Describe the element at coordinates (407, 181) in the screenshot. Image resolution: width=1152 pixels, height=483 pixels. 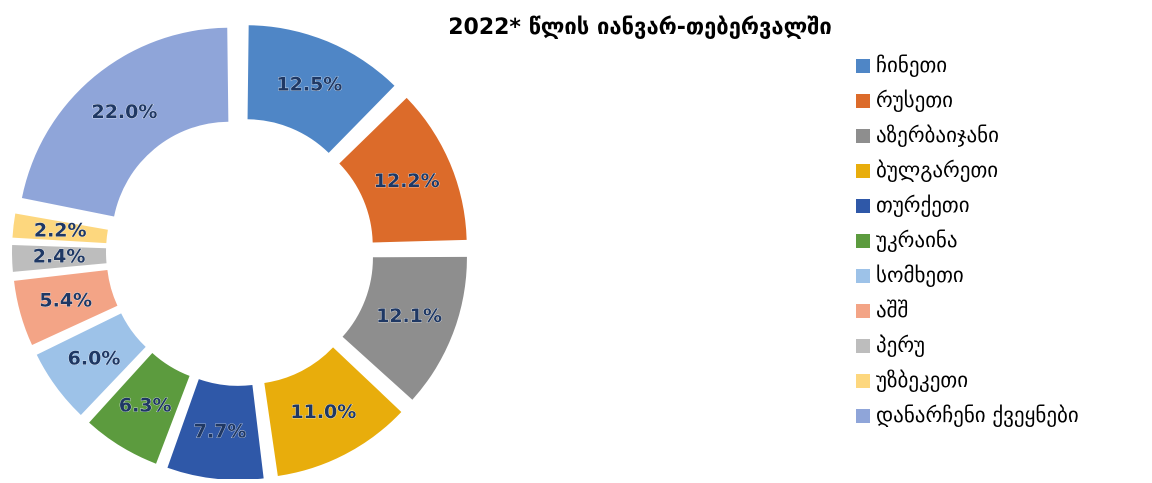
I see `data-label: 12.2%` at that location.